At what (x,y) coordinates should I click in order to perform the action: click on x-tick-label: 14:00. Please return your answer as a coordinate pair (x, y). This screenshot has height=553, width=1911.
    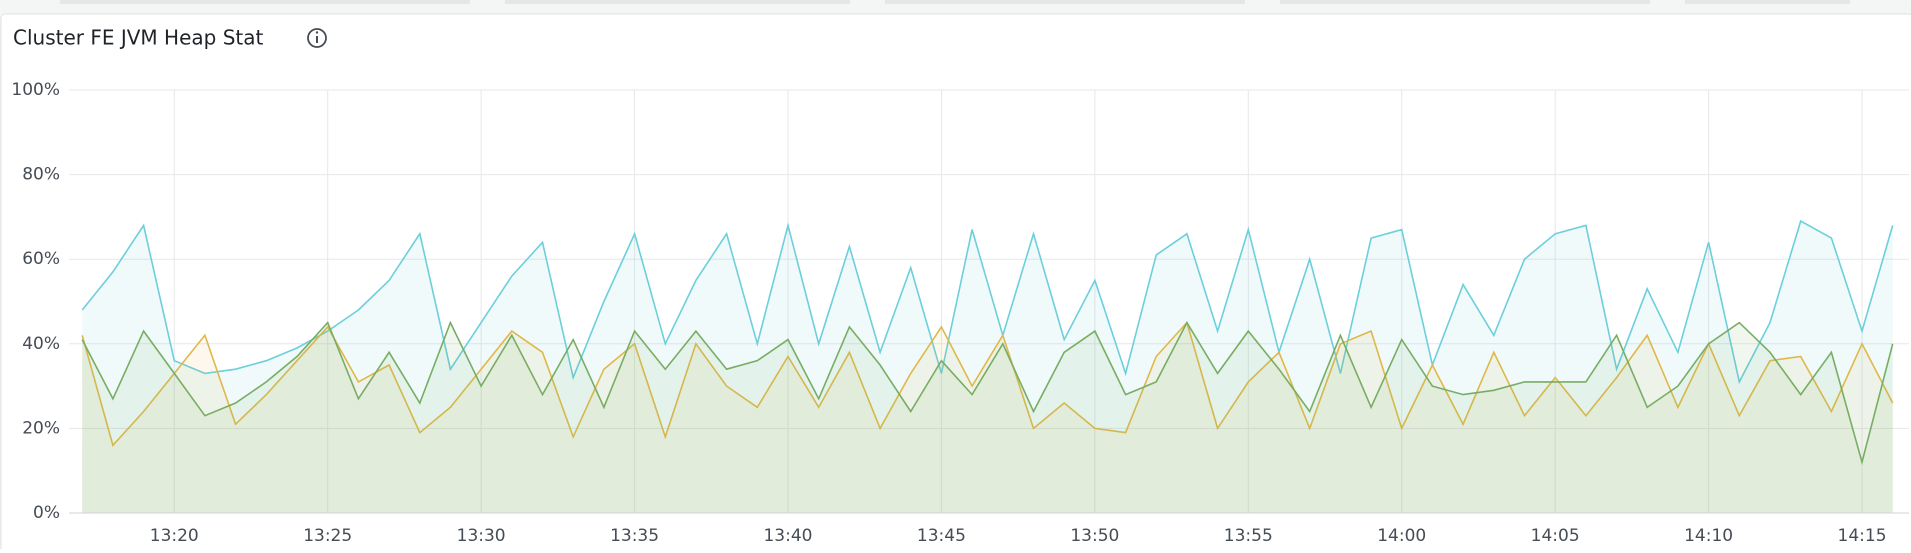
    Looking at the image, I should click on (1401, 536).